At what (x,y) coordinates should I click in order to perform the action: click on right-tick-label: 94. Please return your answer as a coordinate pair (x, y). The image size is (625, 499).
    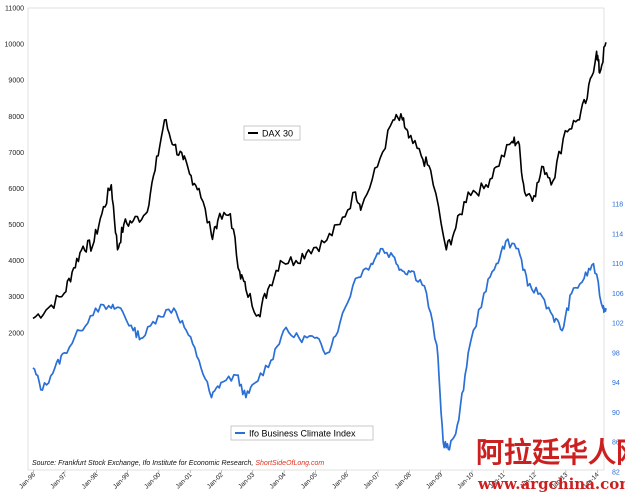
    Looking at the image, I should click on (616, 383).